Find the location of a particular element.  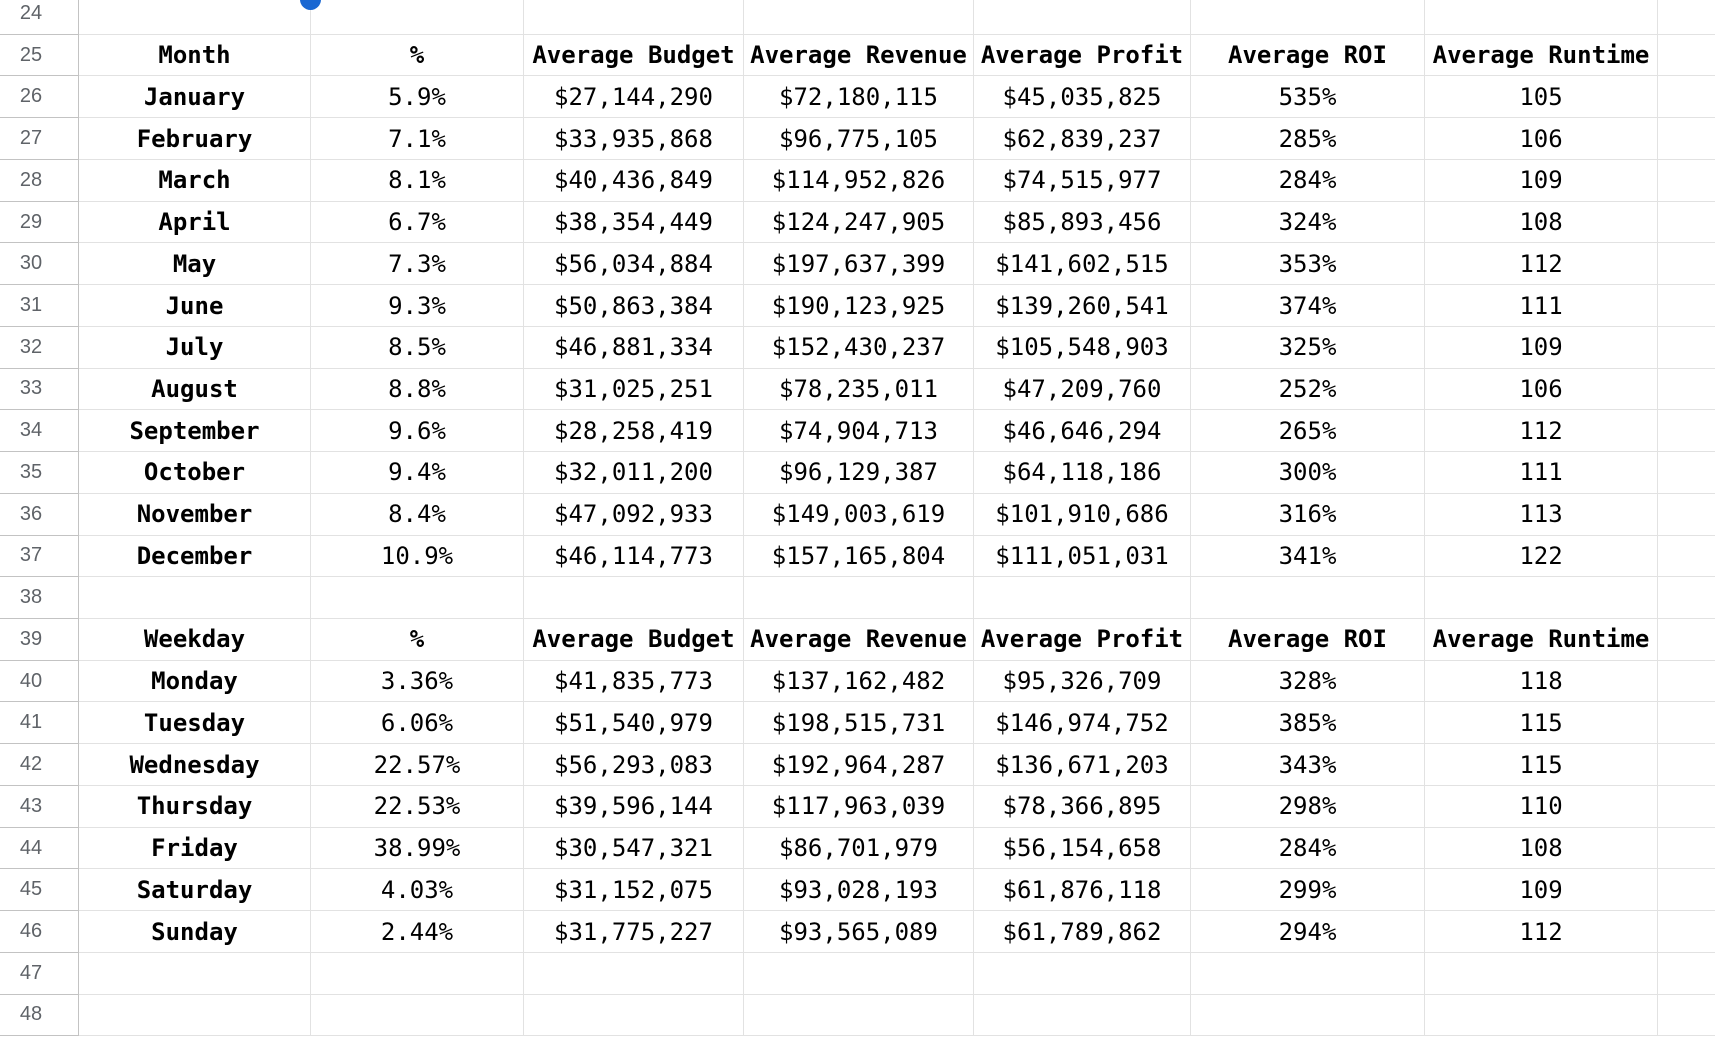

cell: 108 is located at coordinates (1541, 222).